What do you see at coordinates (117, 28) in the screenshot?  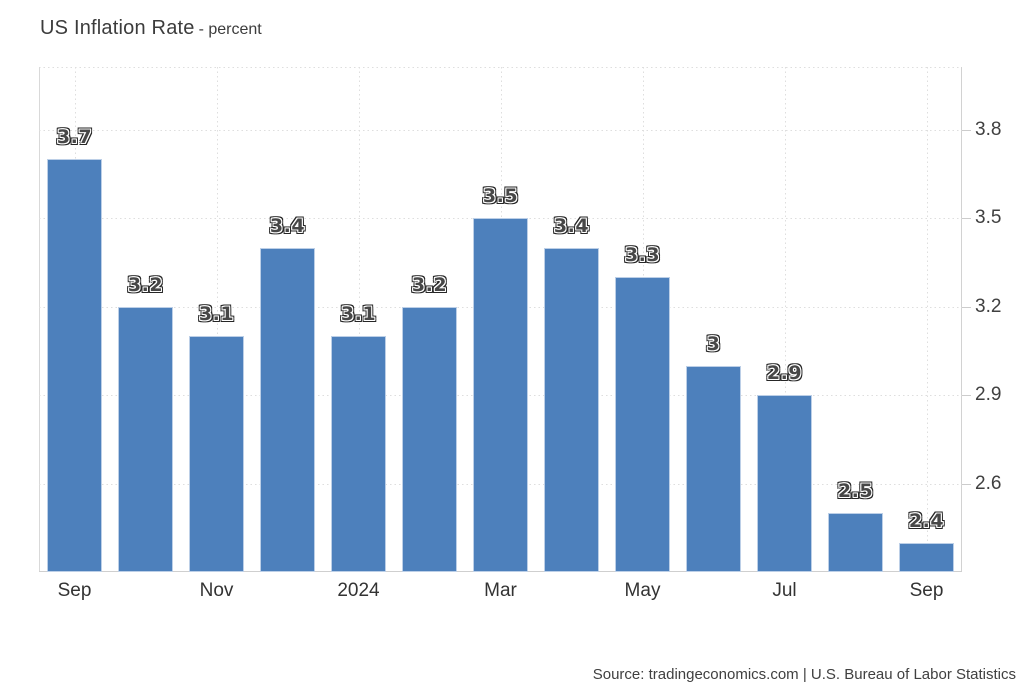 I see `chart-title: US Inflation Rate` at bounding box center [117, 28].